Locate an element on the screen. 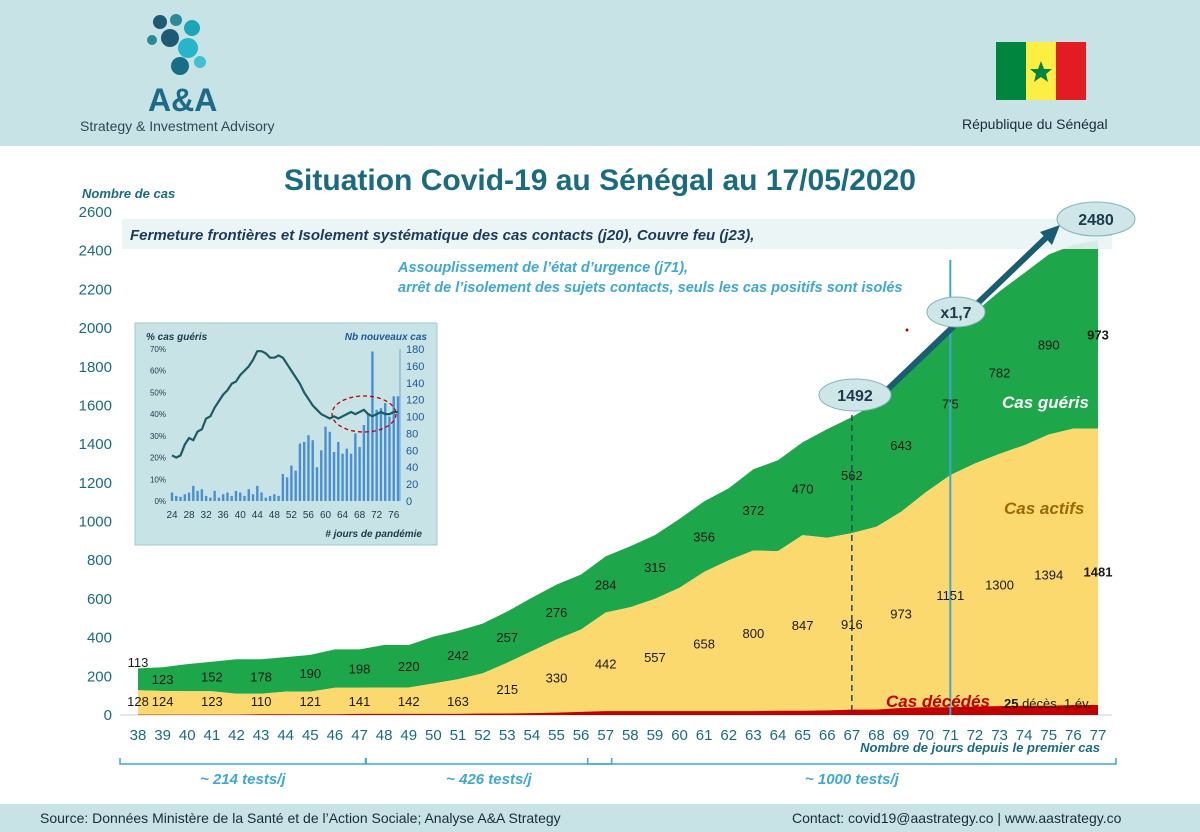 Image resolution: width=1200 pixels, height=832 pixels. recovered-data-label: 562 is located at coordinates (852, 475).